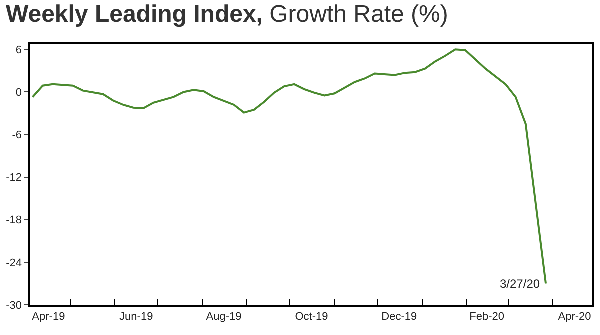  I want to click on x-tick-label: Apr-20, so click(575, 316).